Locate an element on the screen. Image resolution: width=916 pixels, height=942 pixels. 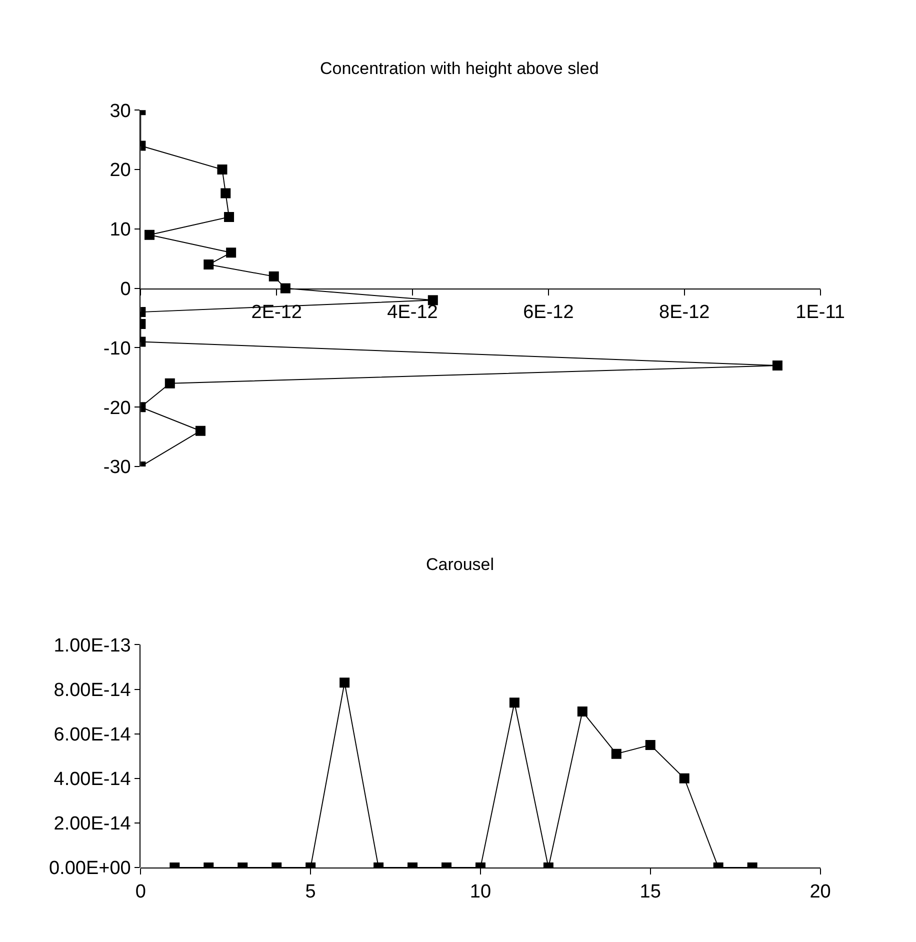
y-tick-label: 6.00E-14 is located at coordinates (93, 735).